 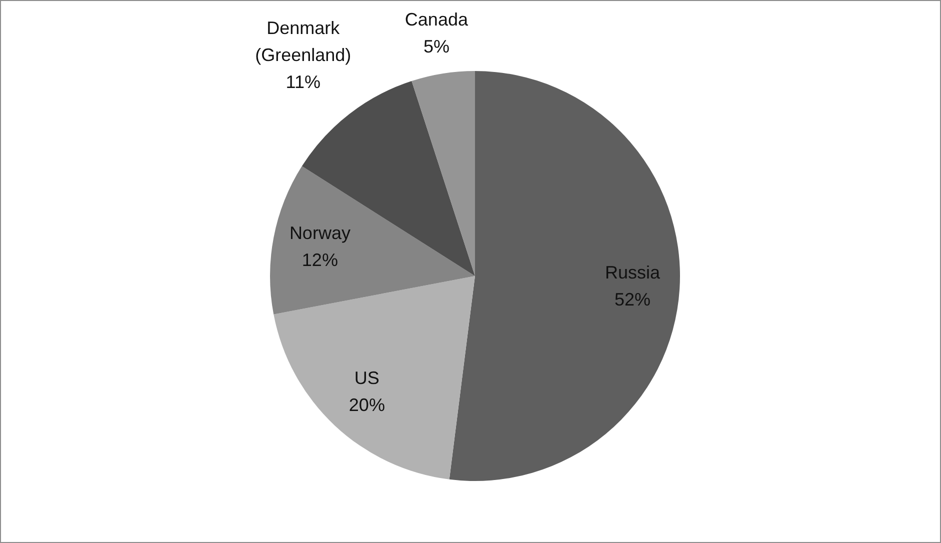 I want to click on slice-label: Norway, so click(x=319, y=233).